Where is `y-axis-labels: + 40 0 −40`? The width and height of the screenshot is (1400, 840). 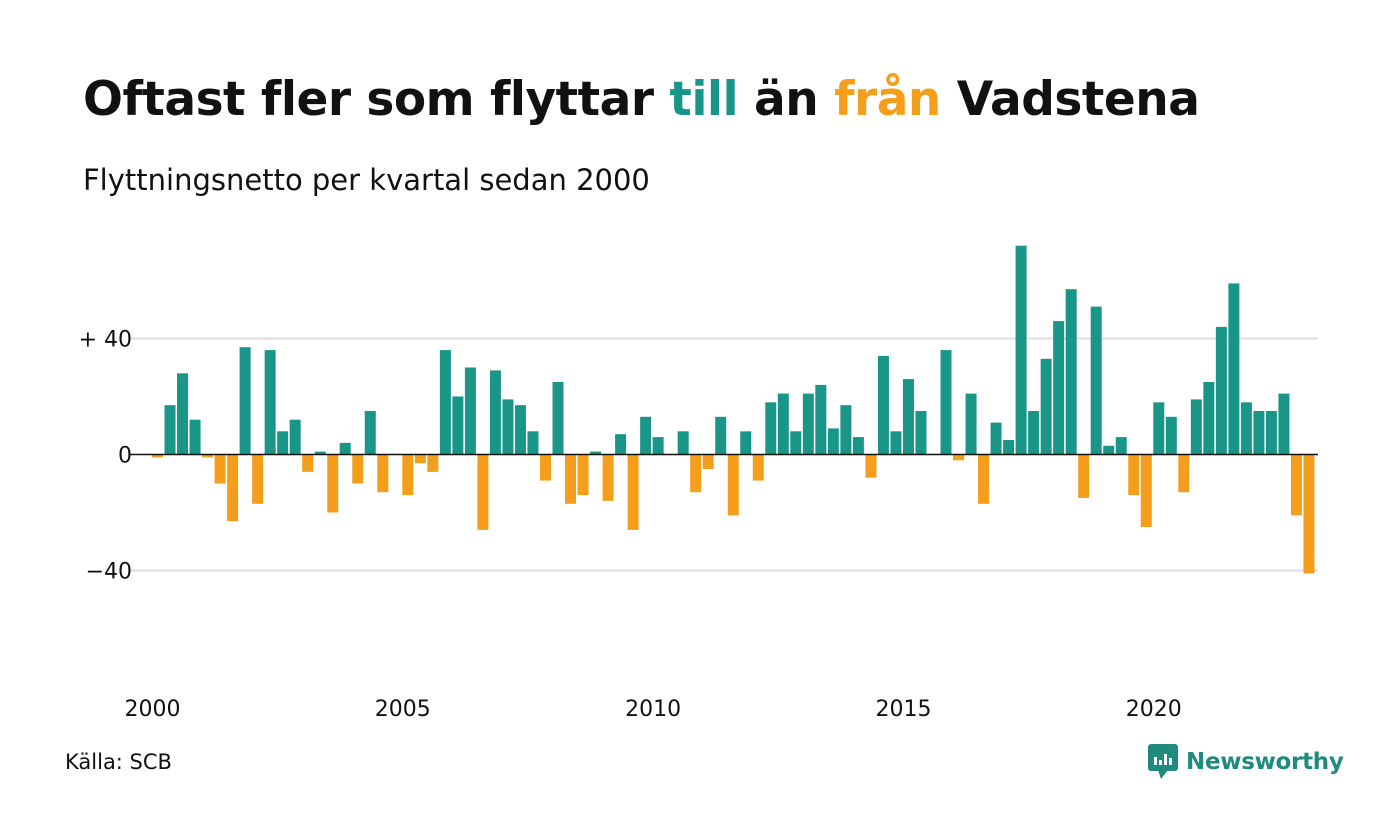 y-axis-labels: + 40 0 −40 is located at coordinates (105, 456).